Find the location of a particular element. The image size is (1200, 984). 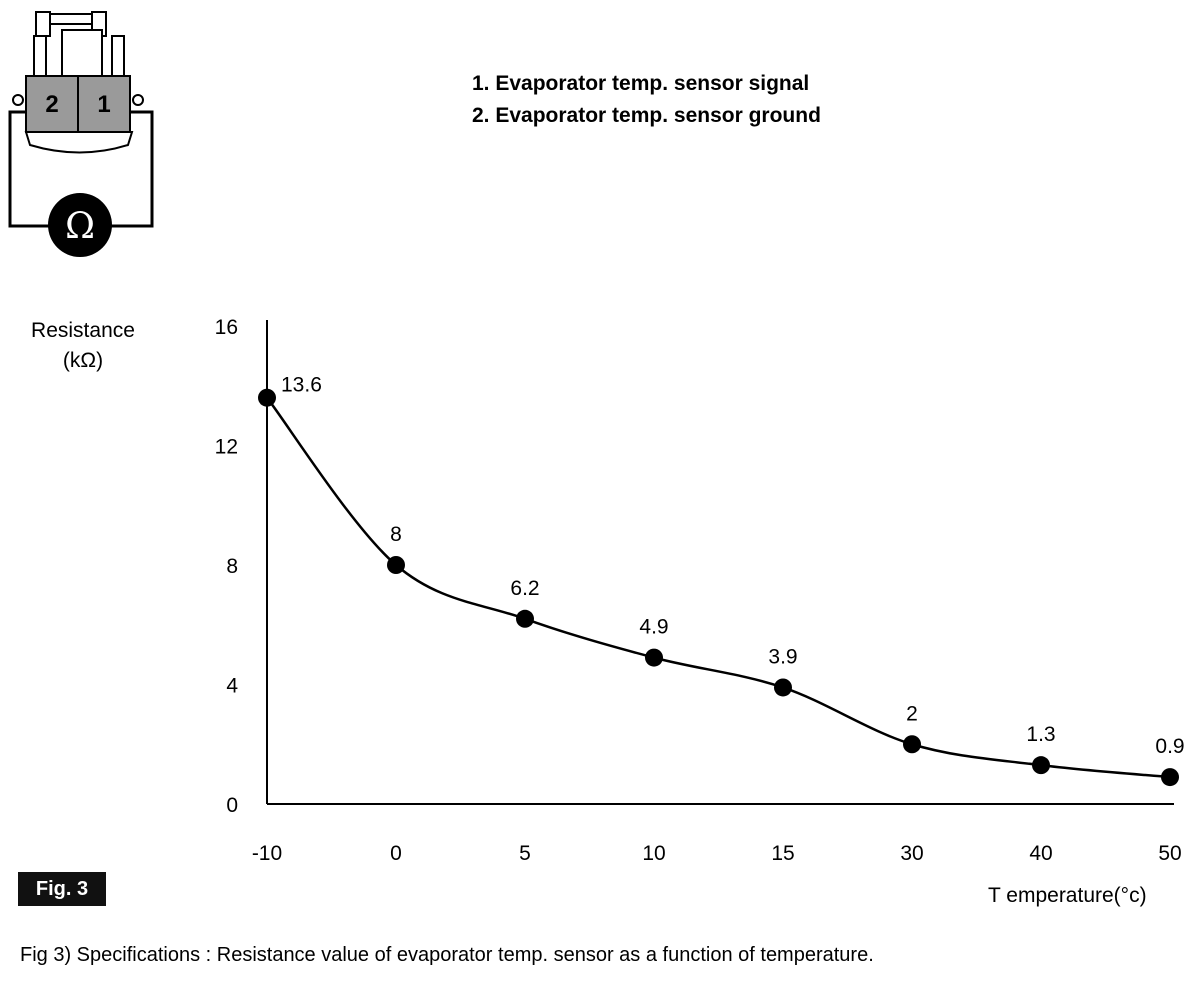

x-tick-label: 40 is located at coordinates (1040, 853).